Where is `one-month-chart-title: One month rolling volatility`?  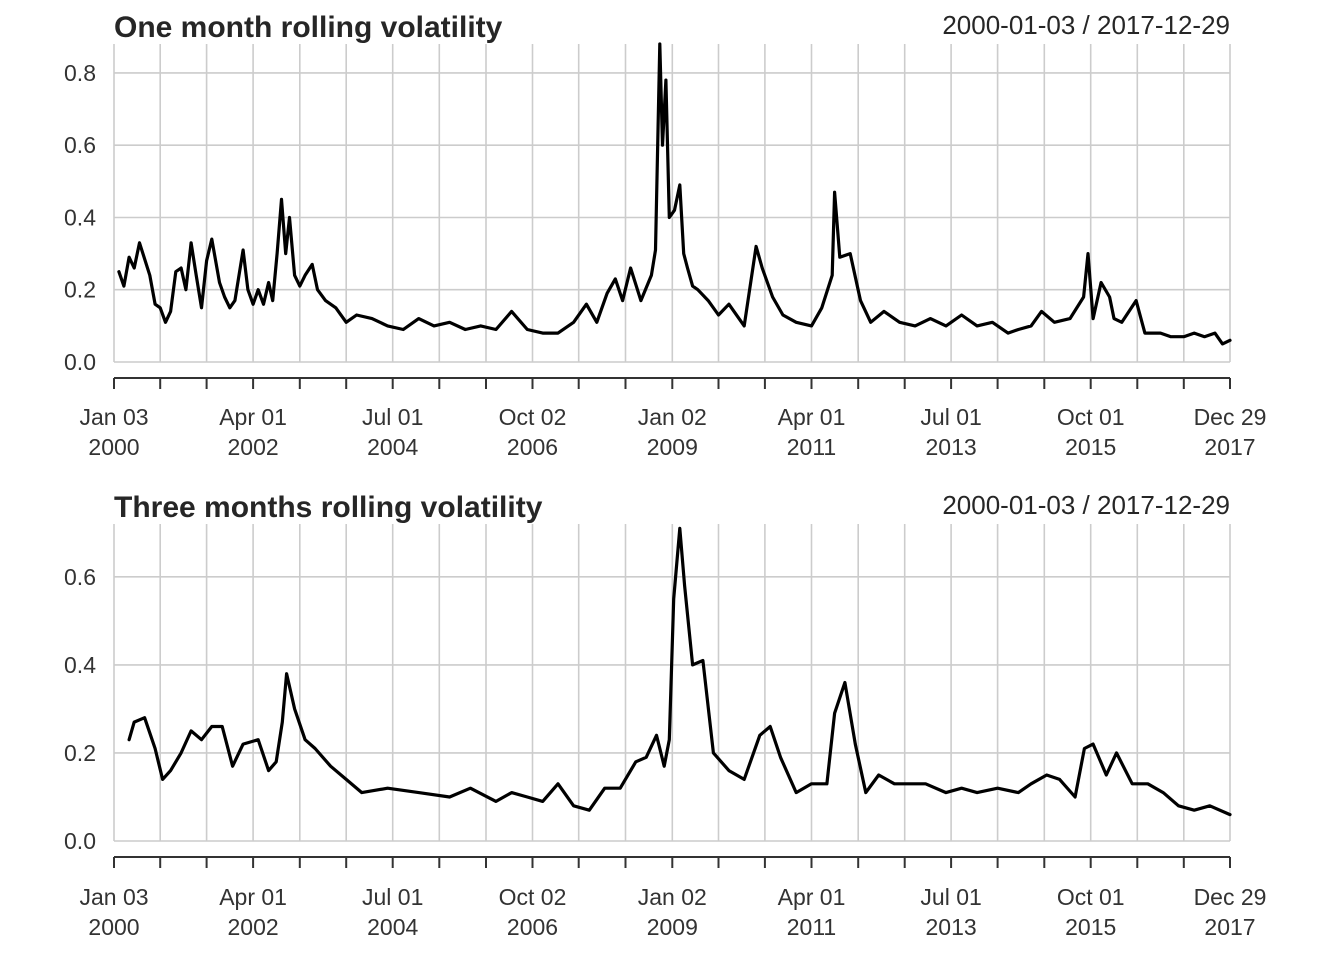 one-month-chart-title: One month rolling volatility is located at coordinates (308, 27).